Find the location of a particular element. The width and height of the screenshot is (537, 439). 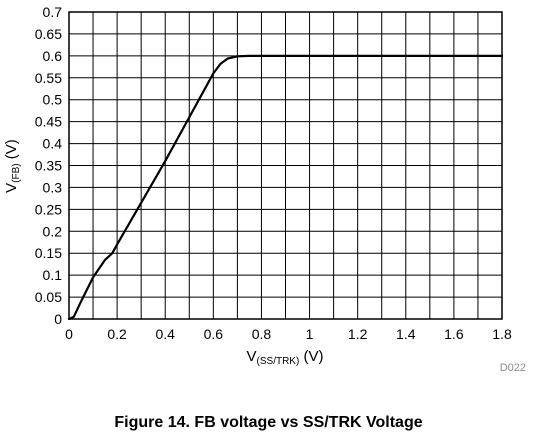

y-tick-label: 0.6 is located at coordinates (53, 56).